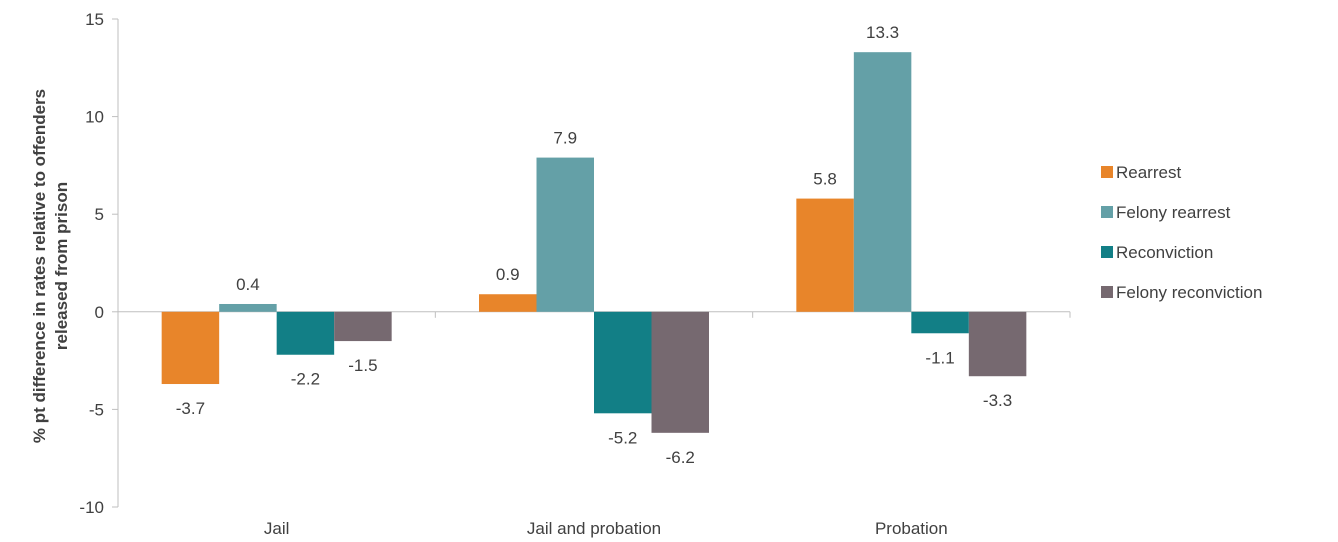  I want to click on x-tick-label: Jail, so click(277, 528).